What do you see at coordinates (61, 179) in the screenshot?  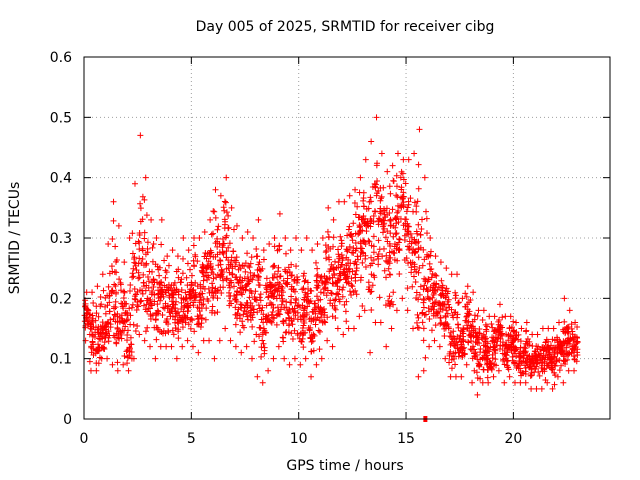 I see `y-tick-label: 0.4` at bounding box center [61, 179].